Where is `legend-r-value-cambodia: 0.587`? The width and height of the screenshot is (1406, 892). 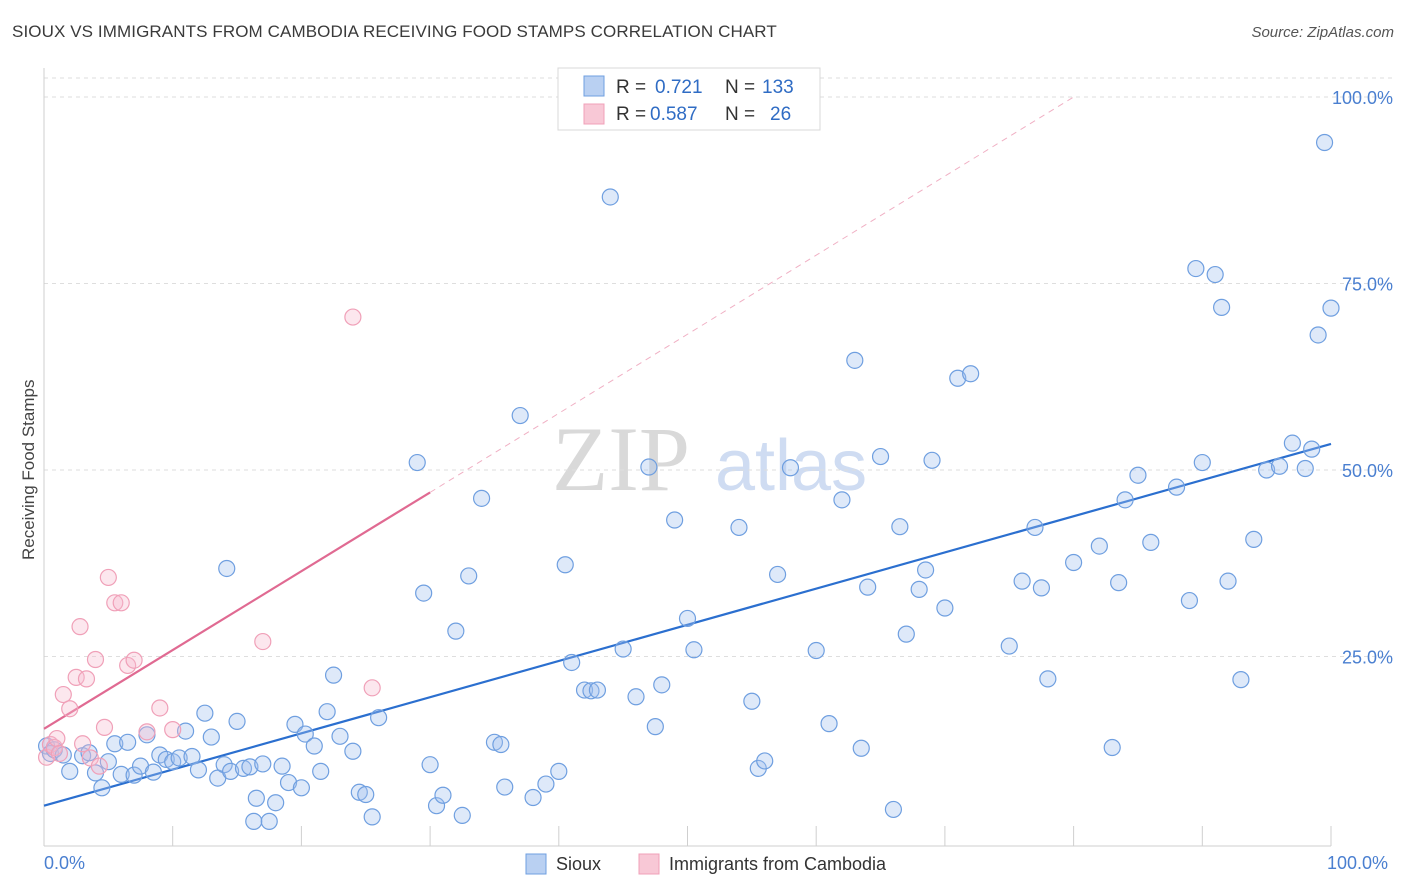
legend-r-value-cambodia: 0.587 is located at coordinates (674, 114).